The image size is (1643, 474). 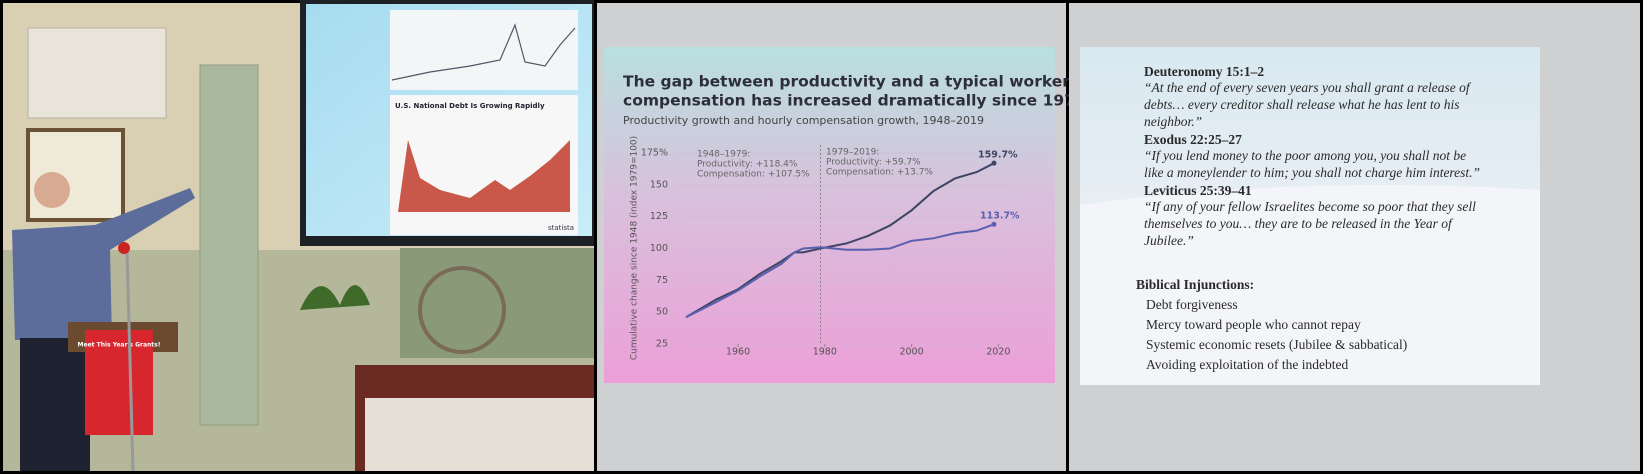 I want to click on poster-title: Meet This Year's Grants!, so click(x=119, y=345).